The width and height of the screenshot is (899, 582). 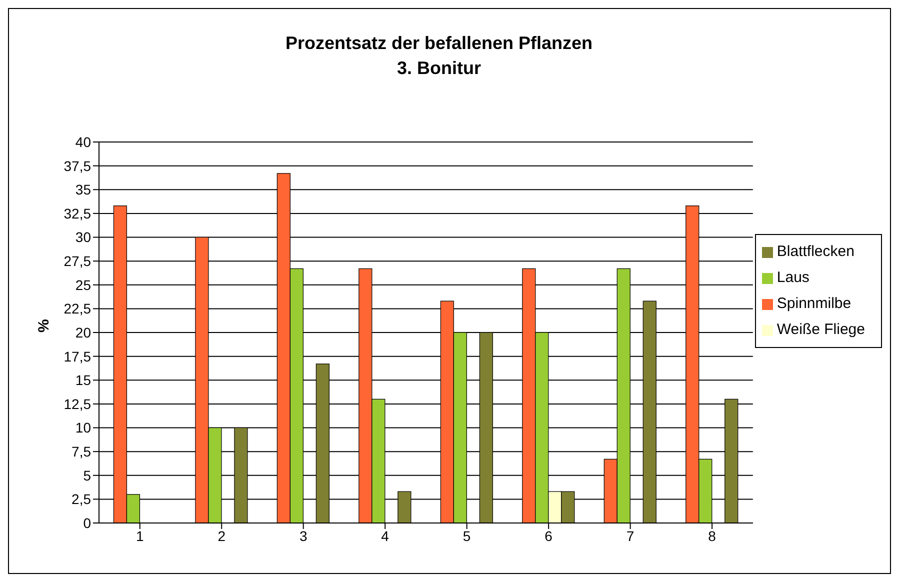 I want to click on y-tick-label: 17,5, so click(x=78, y=356).